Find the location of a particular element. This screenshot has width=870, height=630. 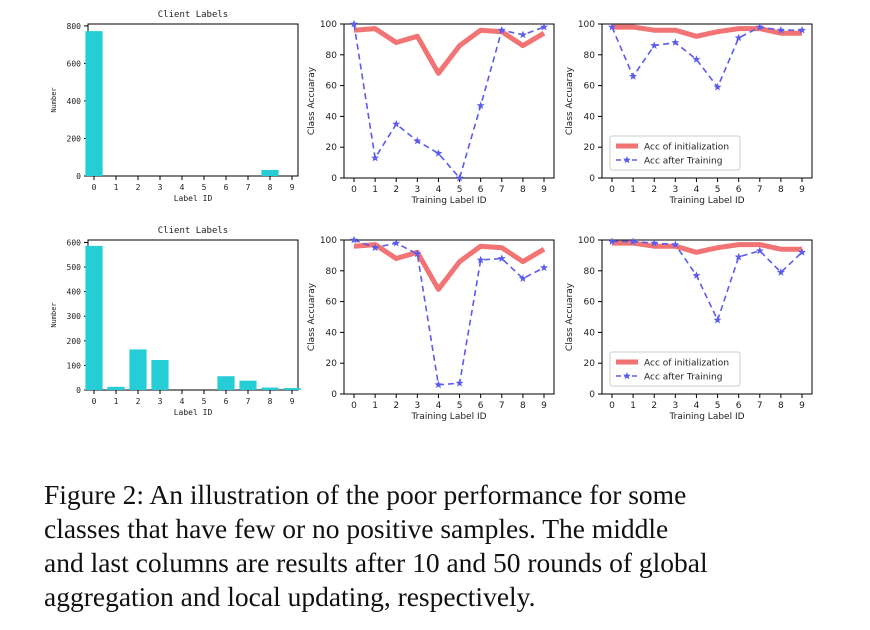

y-axis-label: Class Accuaray is located at coordinates (312, 100).